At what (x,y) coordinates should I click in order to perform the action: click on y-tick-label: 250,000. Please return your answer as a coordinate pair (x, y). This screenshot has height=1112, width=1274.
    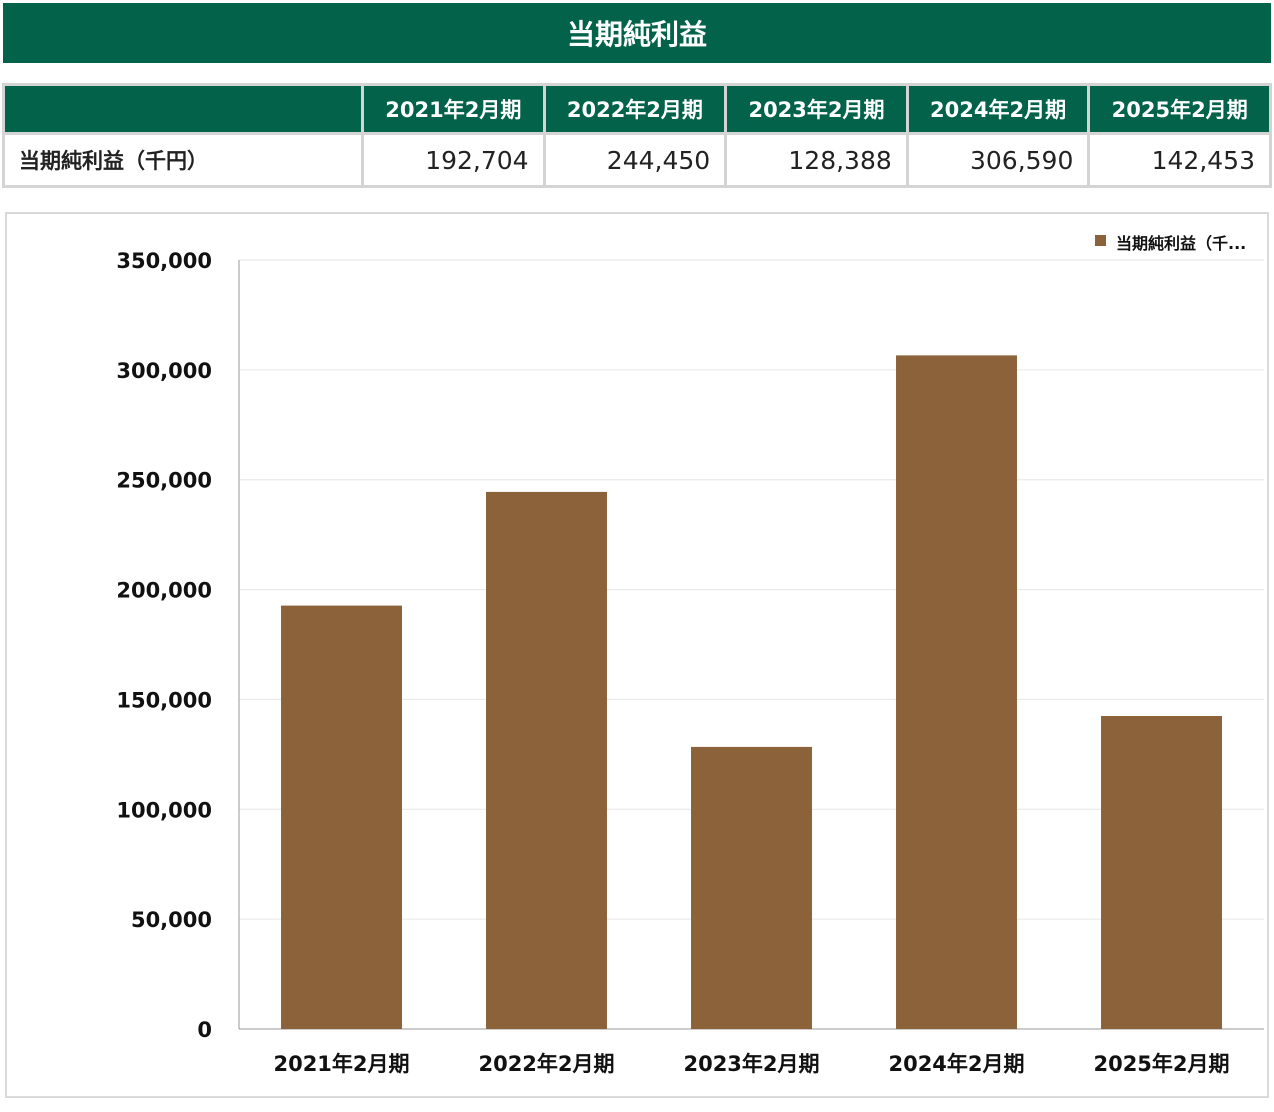
    Looking at the image, I should click on (164, 481).